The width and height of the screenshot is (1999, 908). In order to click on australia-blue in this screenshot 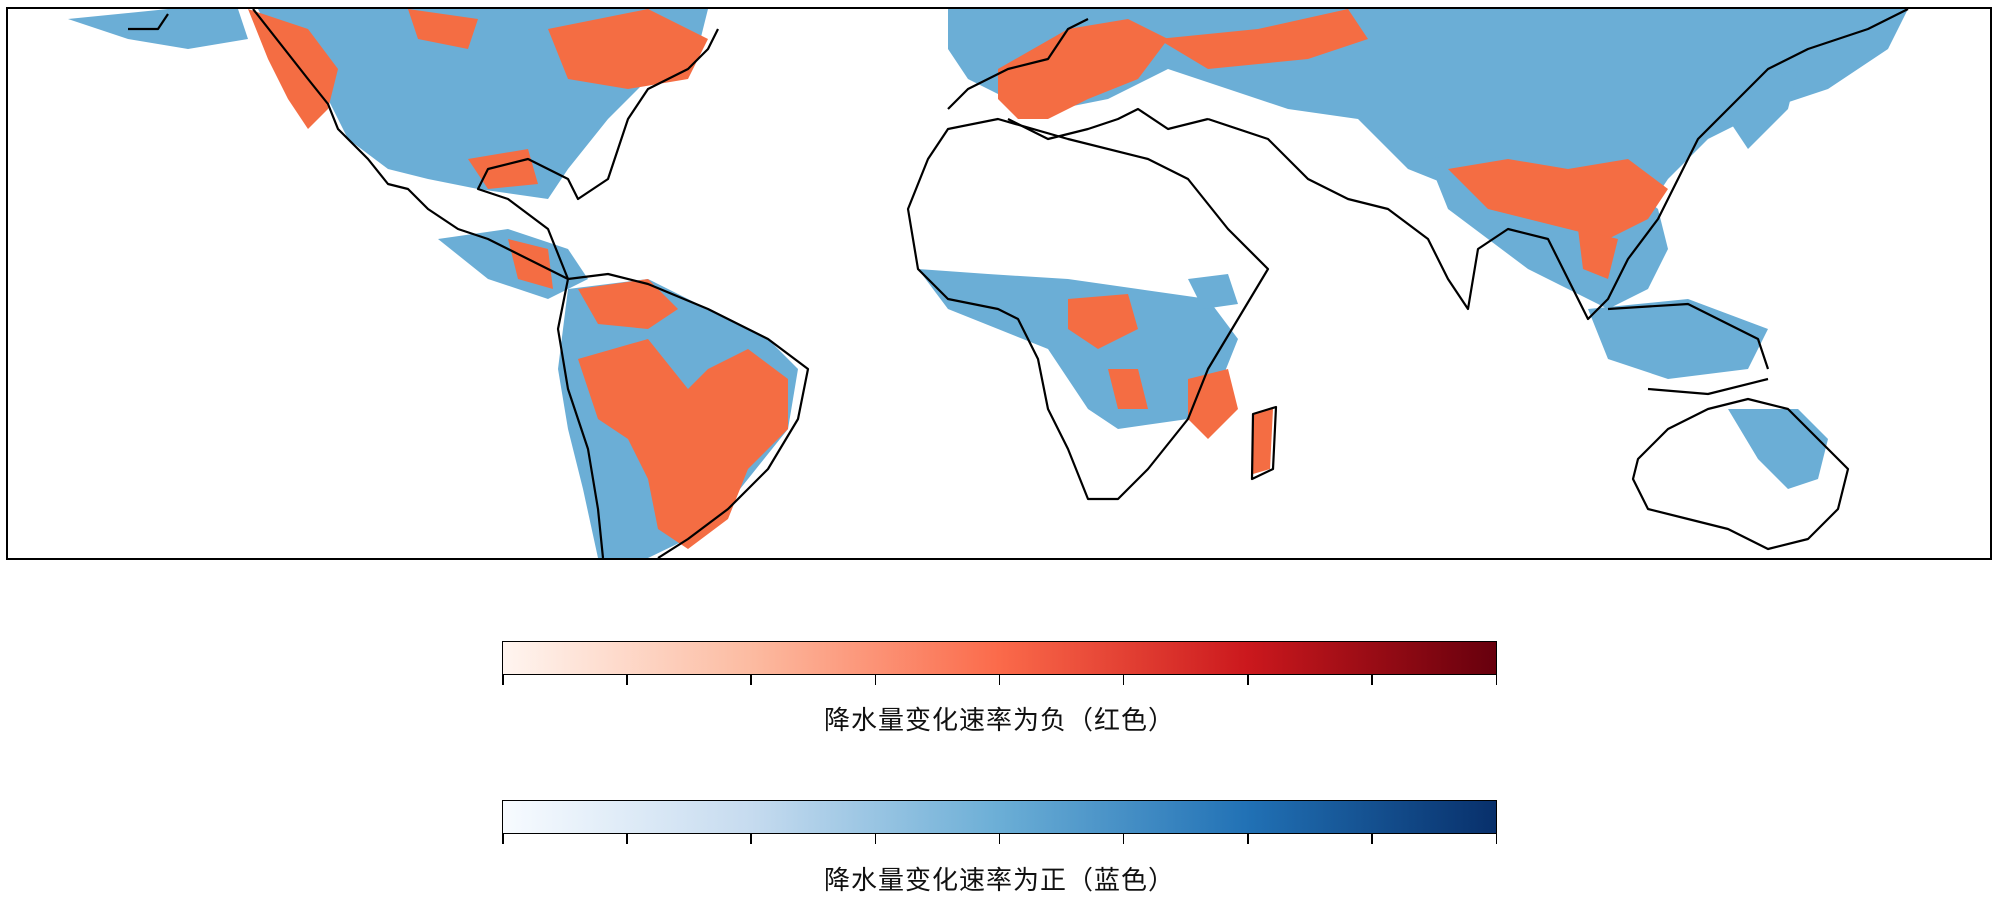, I will do `click(1778, 449)`.